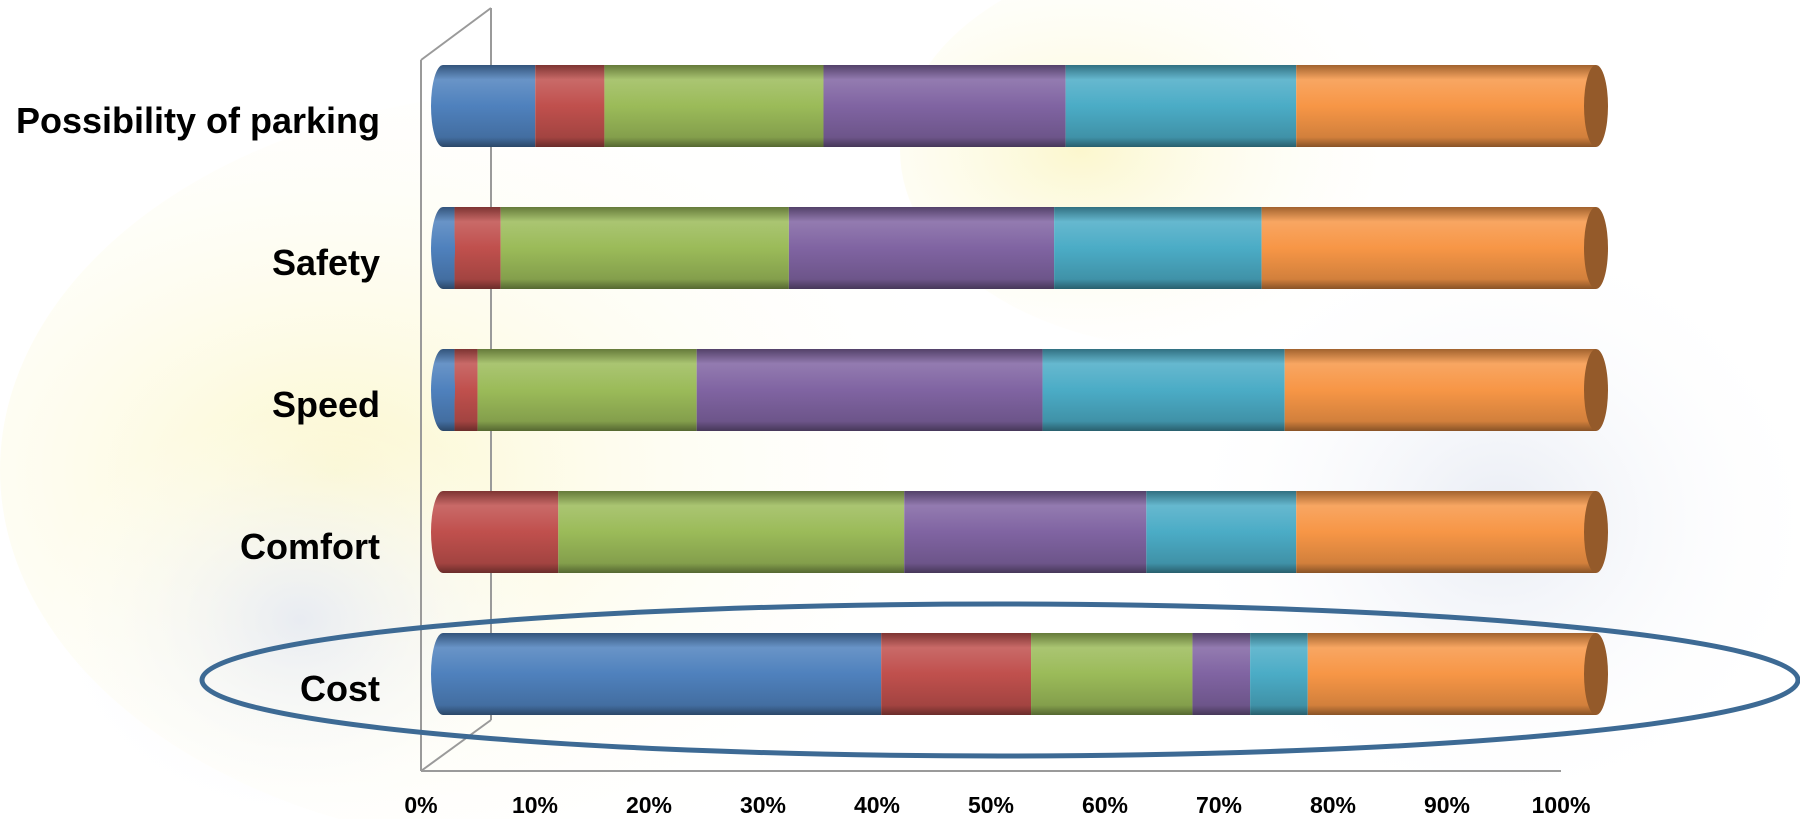 The width and height of the screenshot is (1800, 824). I want to click on bar-row-cost, so click(1019, 674).